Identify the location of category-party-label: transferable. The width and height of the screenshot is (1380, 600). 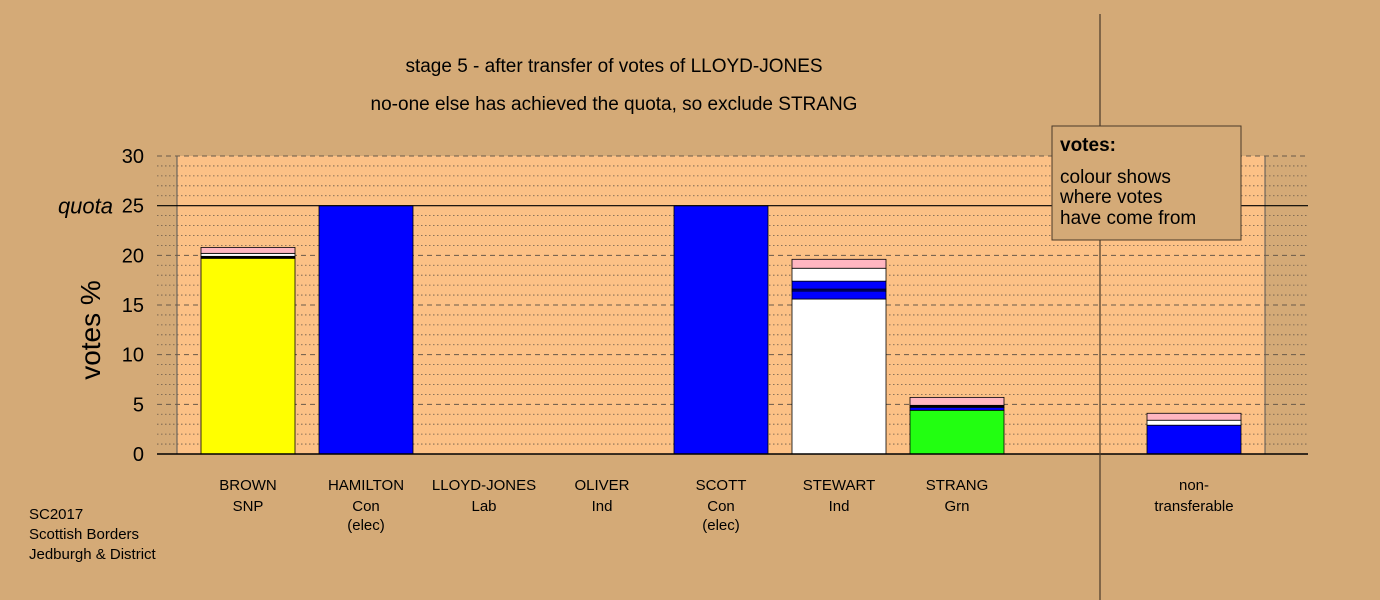
(1193, 506).